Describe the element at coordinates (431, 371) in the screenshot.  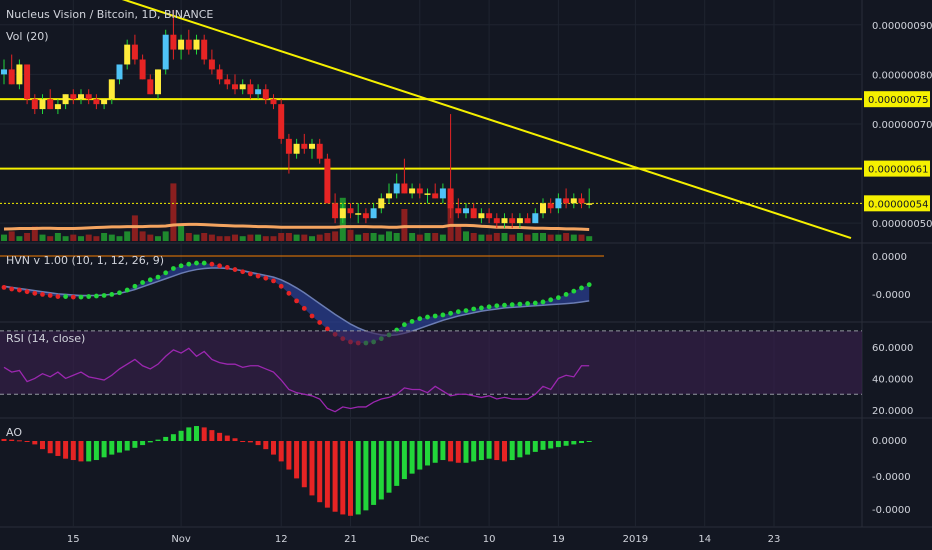
I see `rsi-pane` at that location.